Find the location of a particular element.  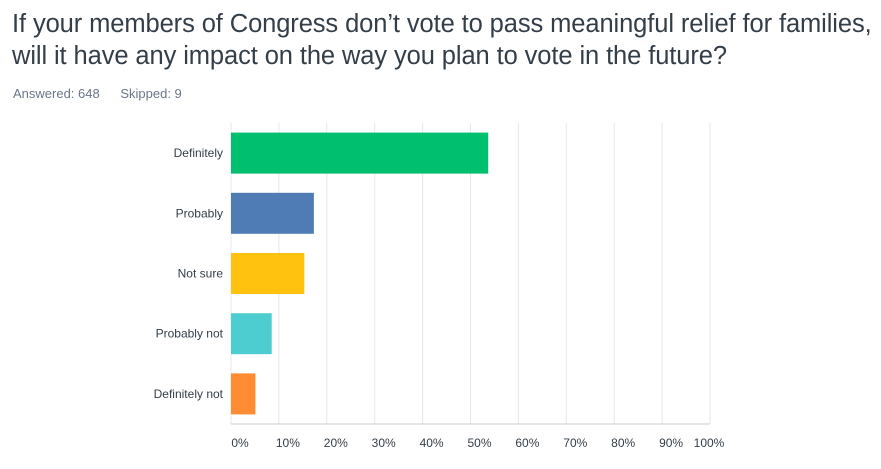

category-label: Probably is located at coordinates (199, 213).